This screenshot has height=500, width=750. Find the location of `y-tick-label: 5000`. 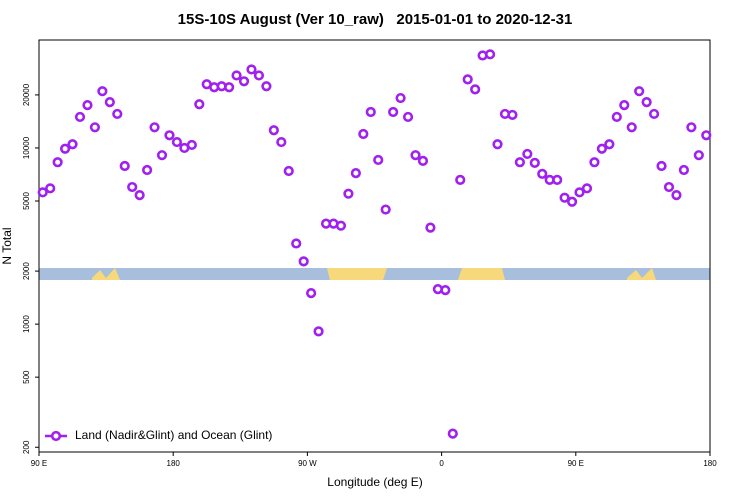

y-tick-label: 5000 is located at coordinates (26, 201).